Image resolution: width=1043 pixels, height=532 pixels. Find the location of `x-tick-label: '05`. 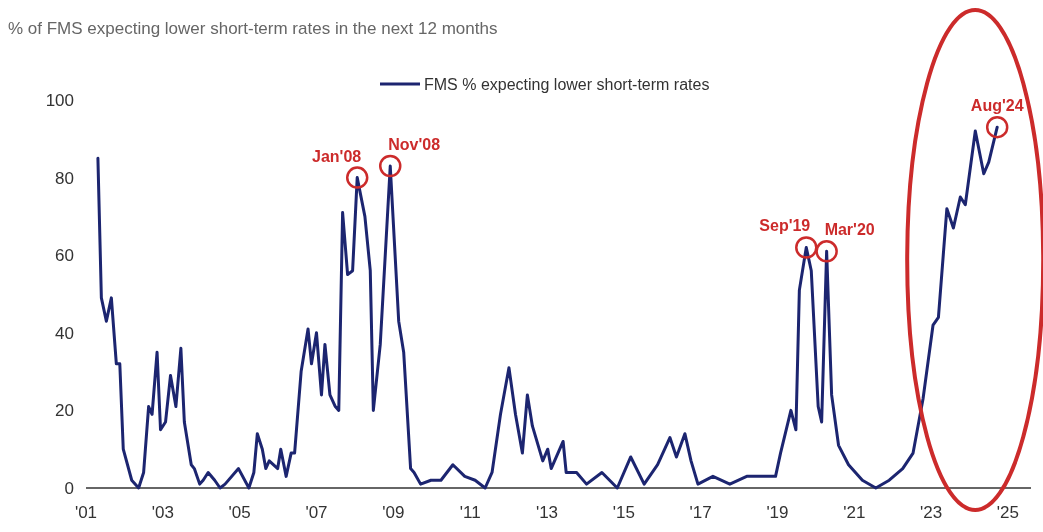

x-tick-label: '05 is located at coordinates (239, 512).